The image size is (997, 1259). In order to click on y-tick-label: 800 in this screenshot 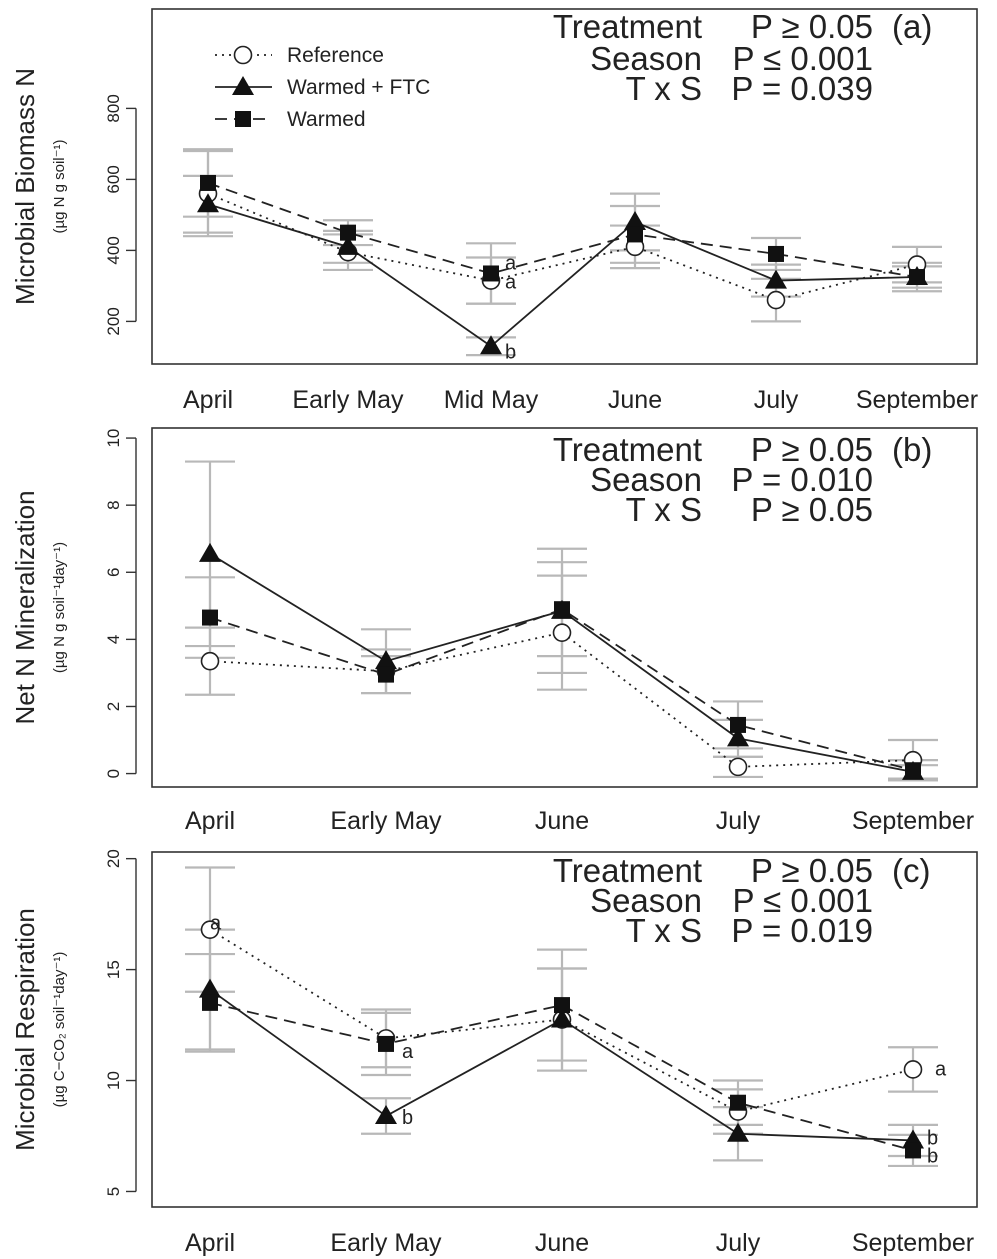, I will do `click(113, 108)`.